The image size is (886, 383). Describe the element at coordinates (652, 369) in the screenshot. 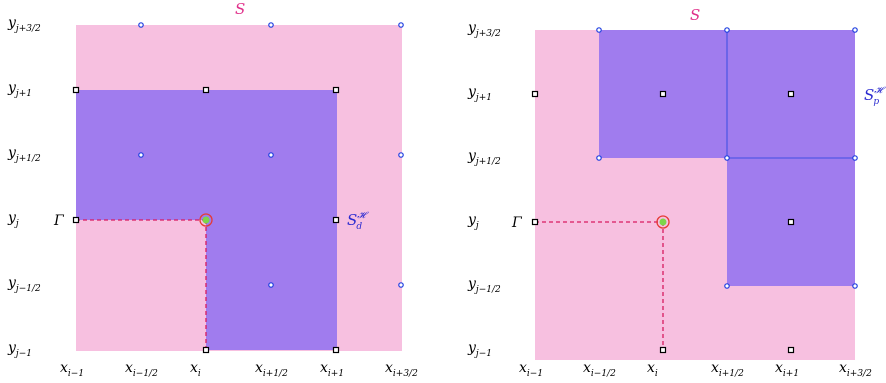

I see `diagram-right-x-label-2: xi` at that location.